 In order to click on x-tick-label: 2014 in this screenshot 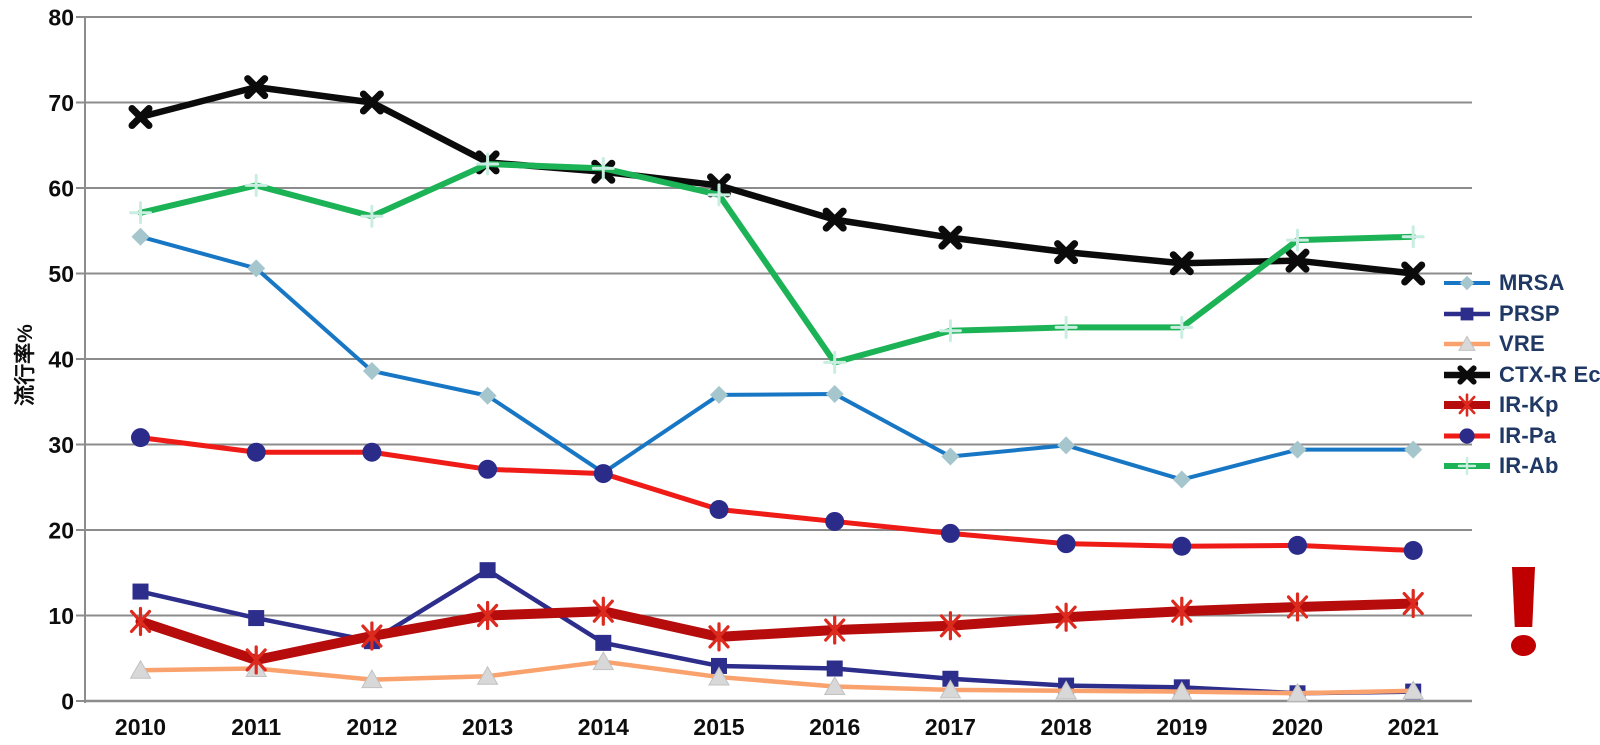, I will do `click(603, 727)`.